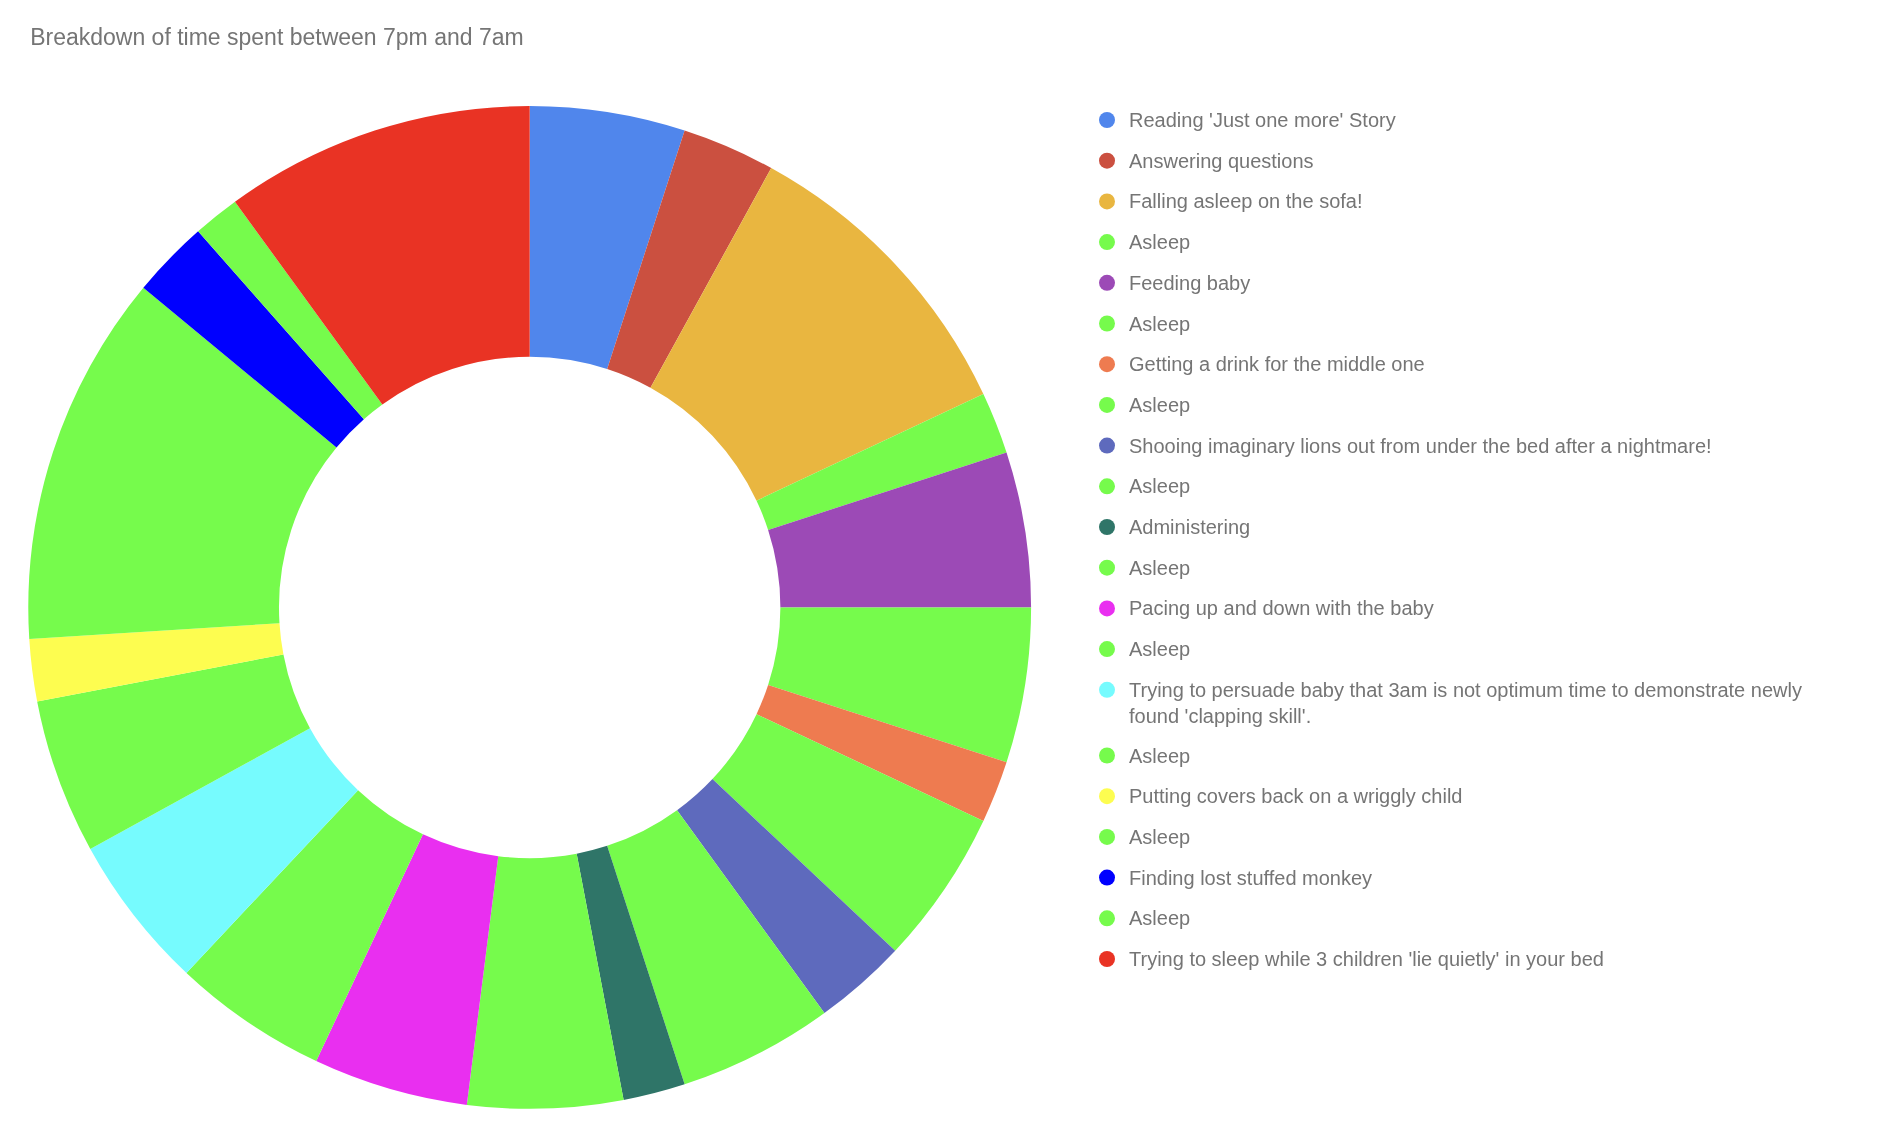  What do you see at coordinates (1221, 161) in the screenshot?
I see `legend-label: Answering questions` at bounding box center [1221, 161].